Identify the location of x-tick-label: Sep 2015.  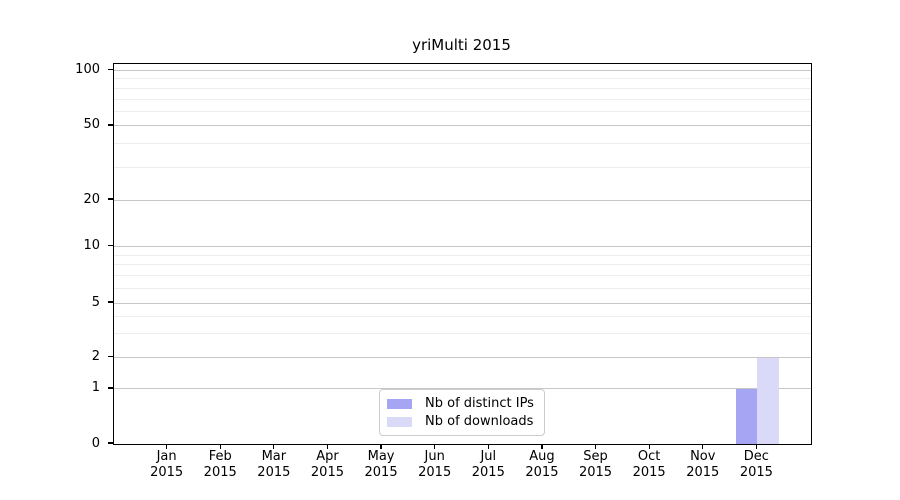
(596, 465).